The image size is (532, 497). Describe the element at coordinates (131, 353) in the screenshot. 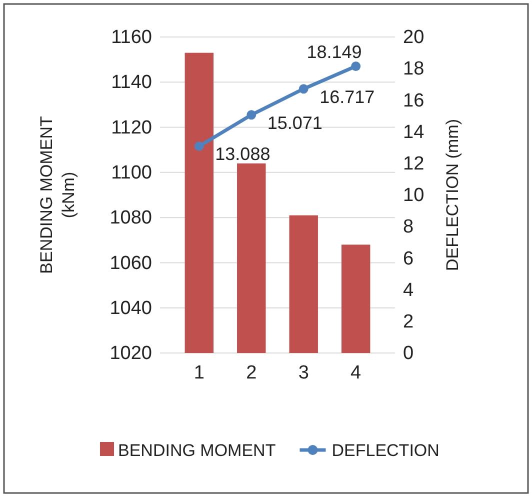

I see `y-tick-label: 1020` at that location.